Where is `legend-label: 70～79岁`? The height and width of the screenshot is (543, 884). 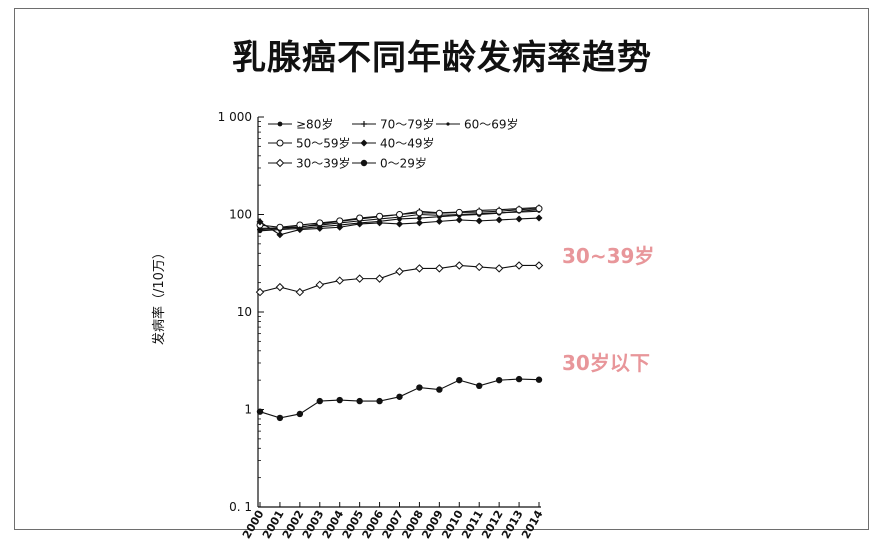
legend-label: 70～79岁 is located at coordinates (407, 124).